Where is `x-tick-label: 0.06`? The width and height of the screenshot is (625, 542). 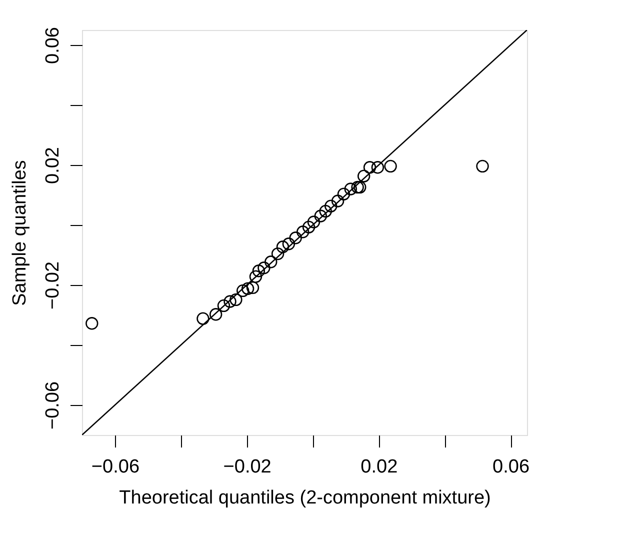 x-tick-label: 0.06 is located at coordinates (511, 467).